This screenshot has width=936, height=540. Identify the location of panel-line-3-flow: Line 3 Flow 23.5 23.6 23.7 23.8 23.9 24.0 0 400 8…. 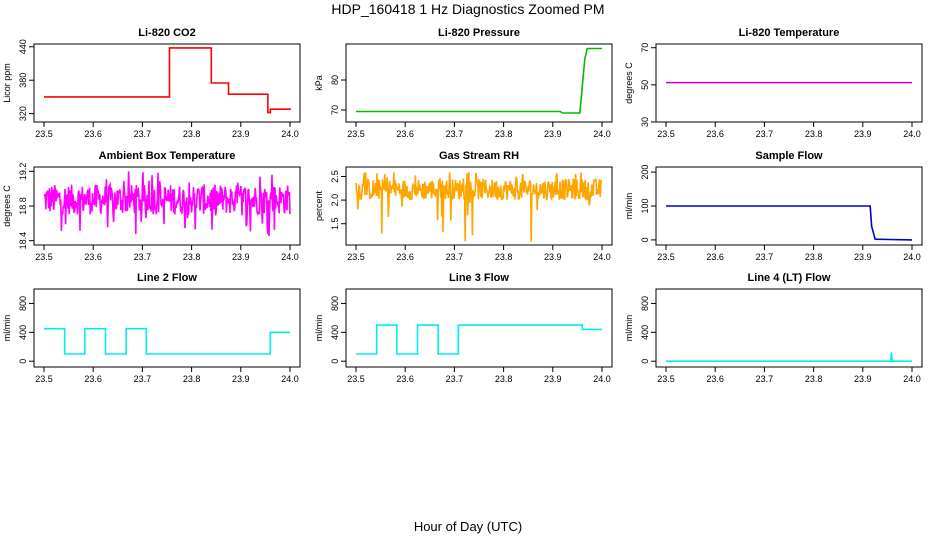
(463, 328).